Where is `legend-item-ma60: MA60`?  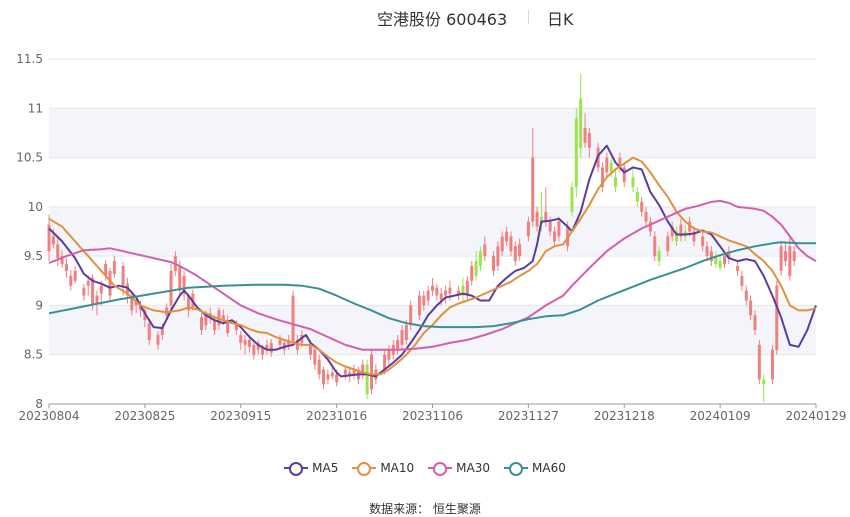
legend-item-ma60: MA60 is located at coordinates (535, 468).